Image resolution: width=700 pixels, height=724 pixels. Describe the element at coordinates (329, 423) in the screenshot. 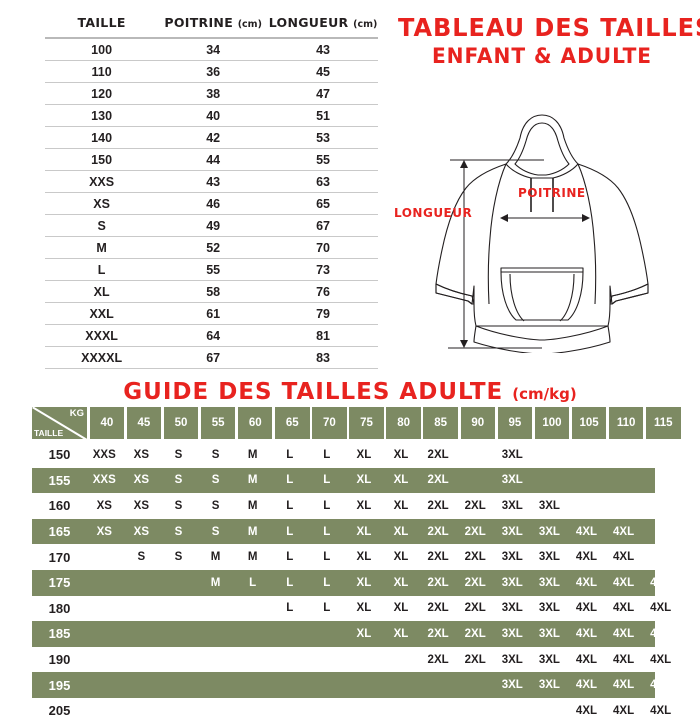

I see `weight-header-cell: 70` at that location.